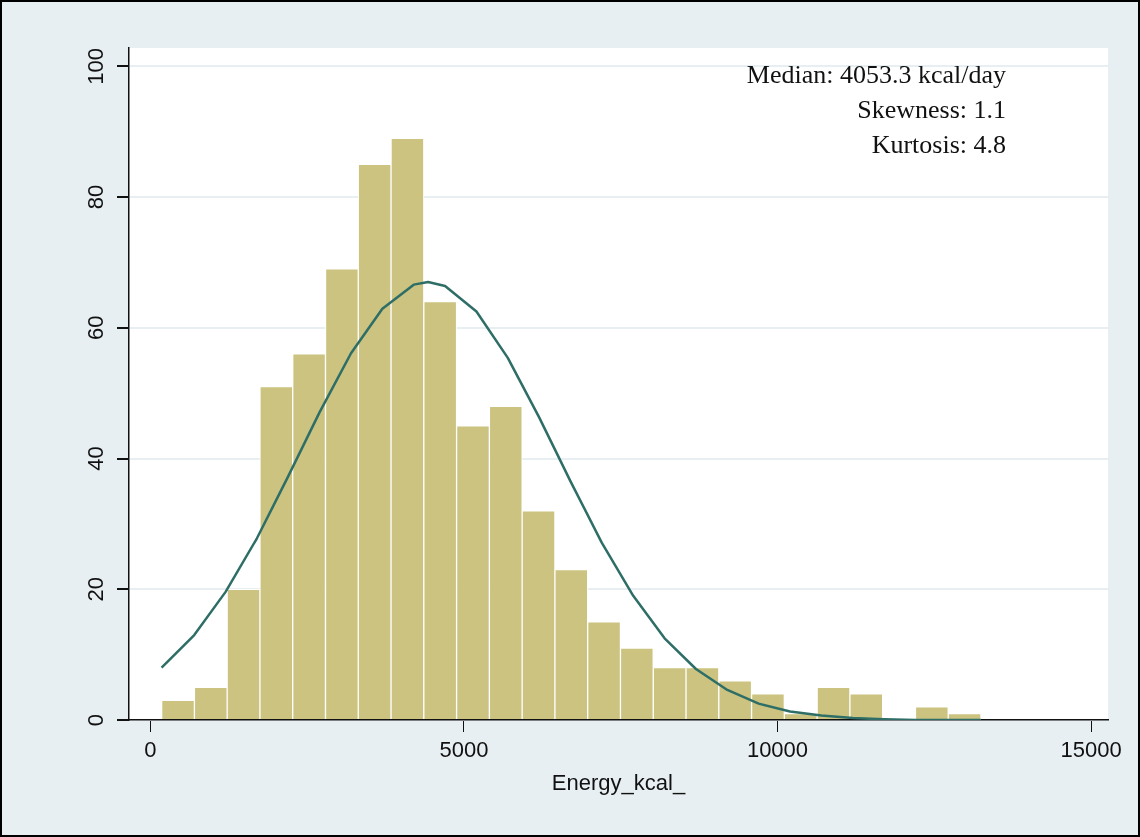  What do you see at coordinates (96, 589) in the screenshot?
I see `y-tick-label: 20` at bounding box center [96, 589].